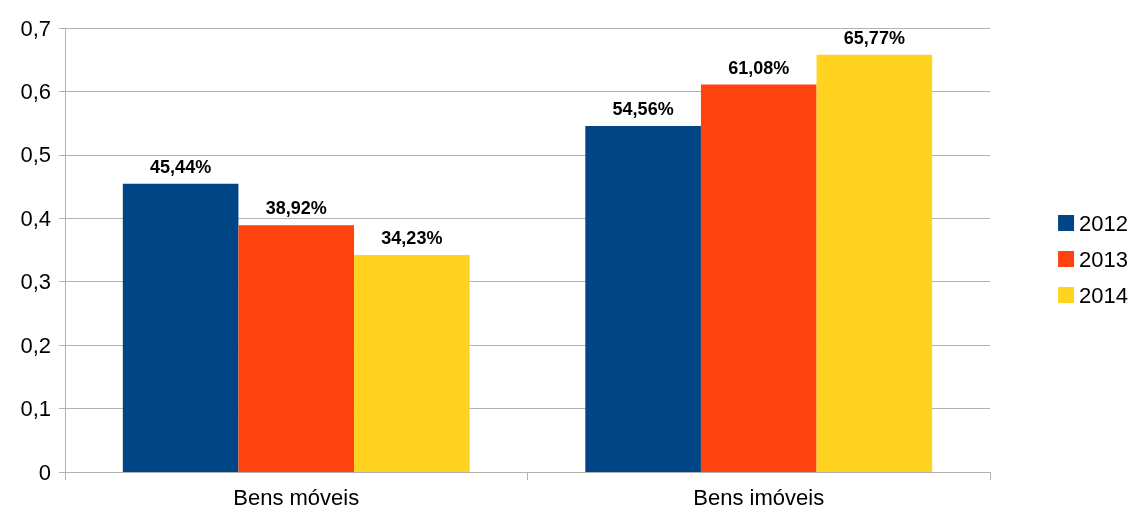  Describe the element at coordinates (1104, 259) in the screenshot. I see `legend-label: 2013` at that location.